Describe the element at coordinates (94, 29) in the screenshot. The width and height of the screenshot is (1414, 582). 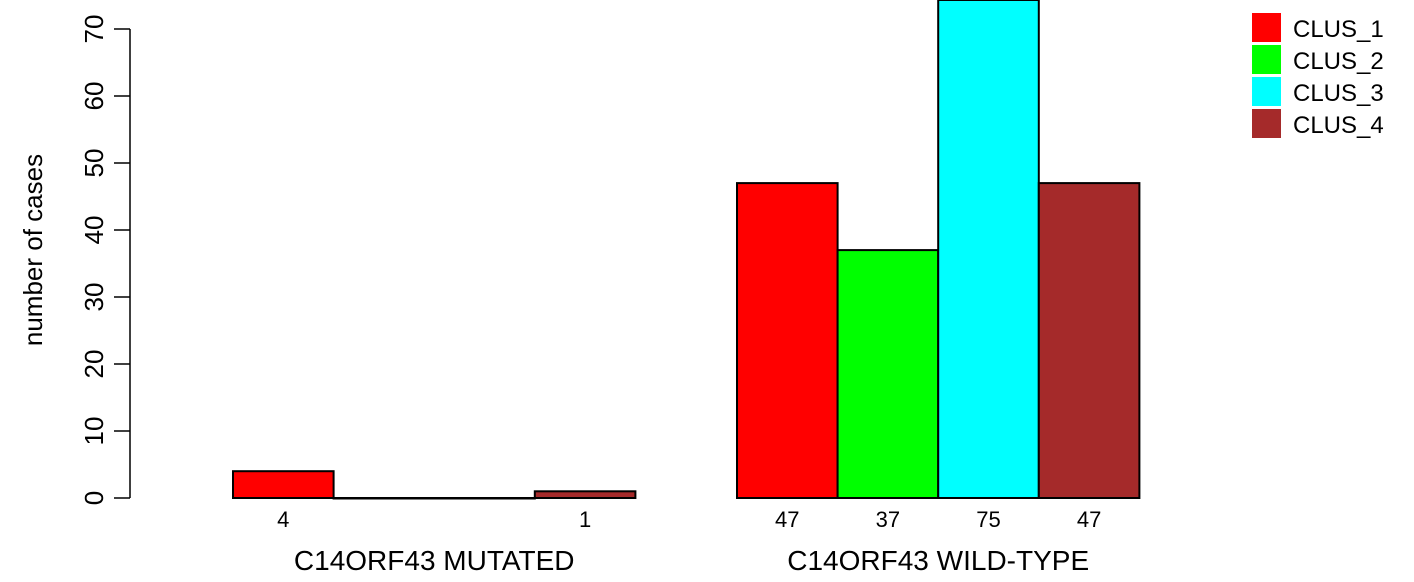
I see `y-tick-label: 70` at that location.